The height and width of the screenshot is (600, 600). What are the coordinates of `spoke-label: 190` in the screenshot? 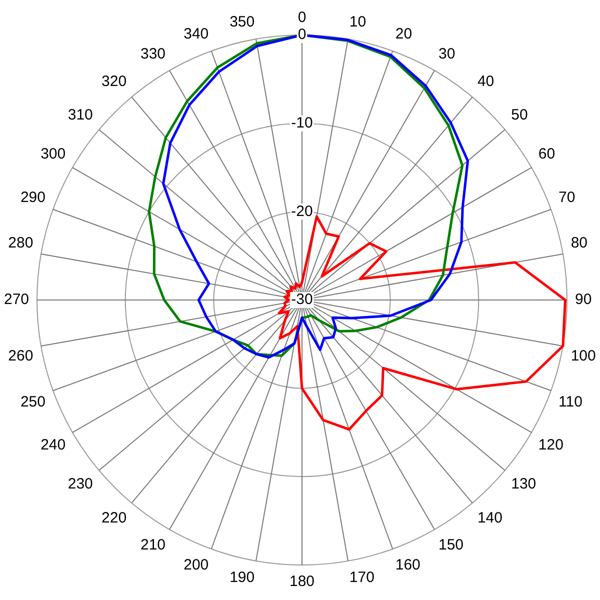 It's located at (242, 577).